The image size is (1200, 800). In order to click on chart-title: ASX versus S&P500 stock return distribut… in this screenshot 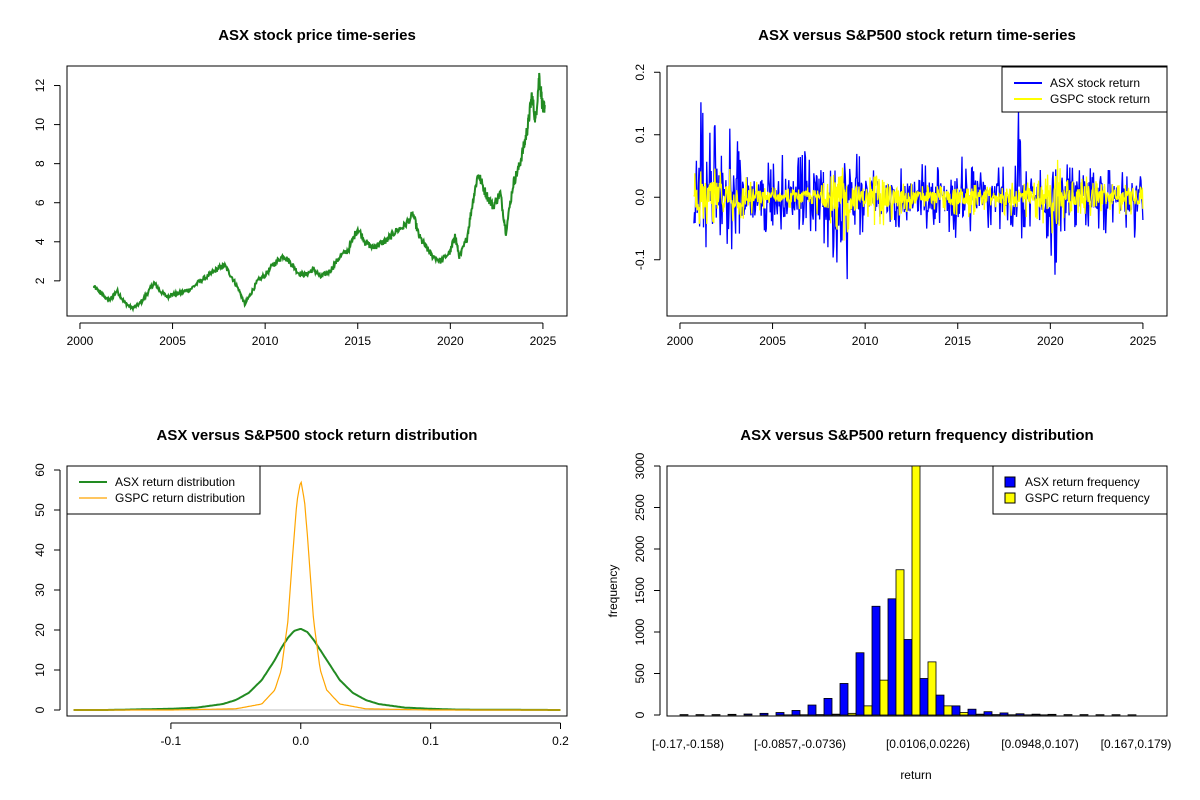, I will do `click(317, 435)`.